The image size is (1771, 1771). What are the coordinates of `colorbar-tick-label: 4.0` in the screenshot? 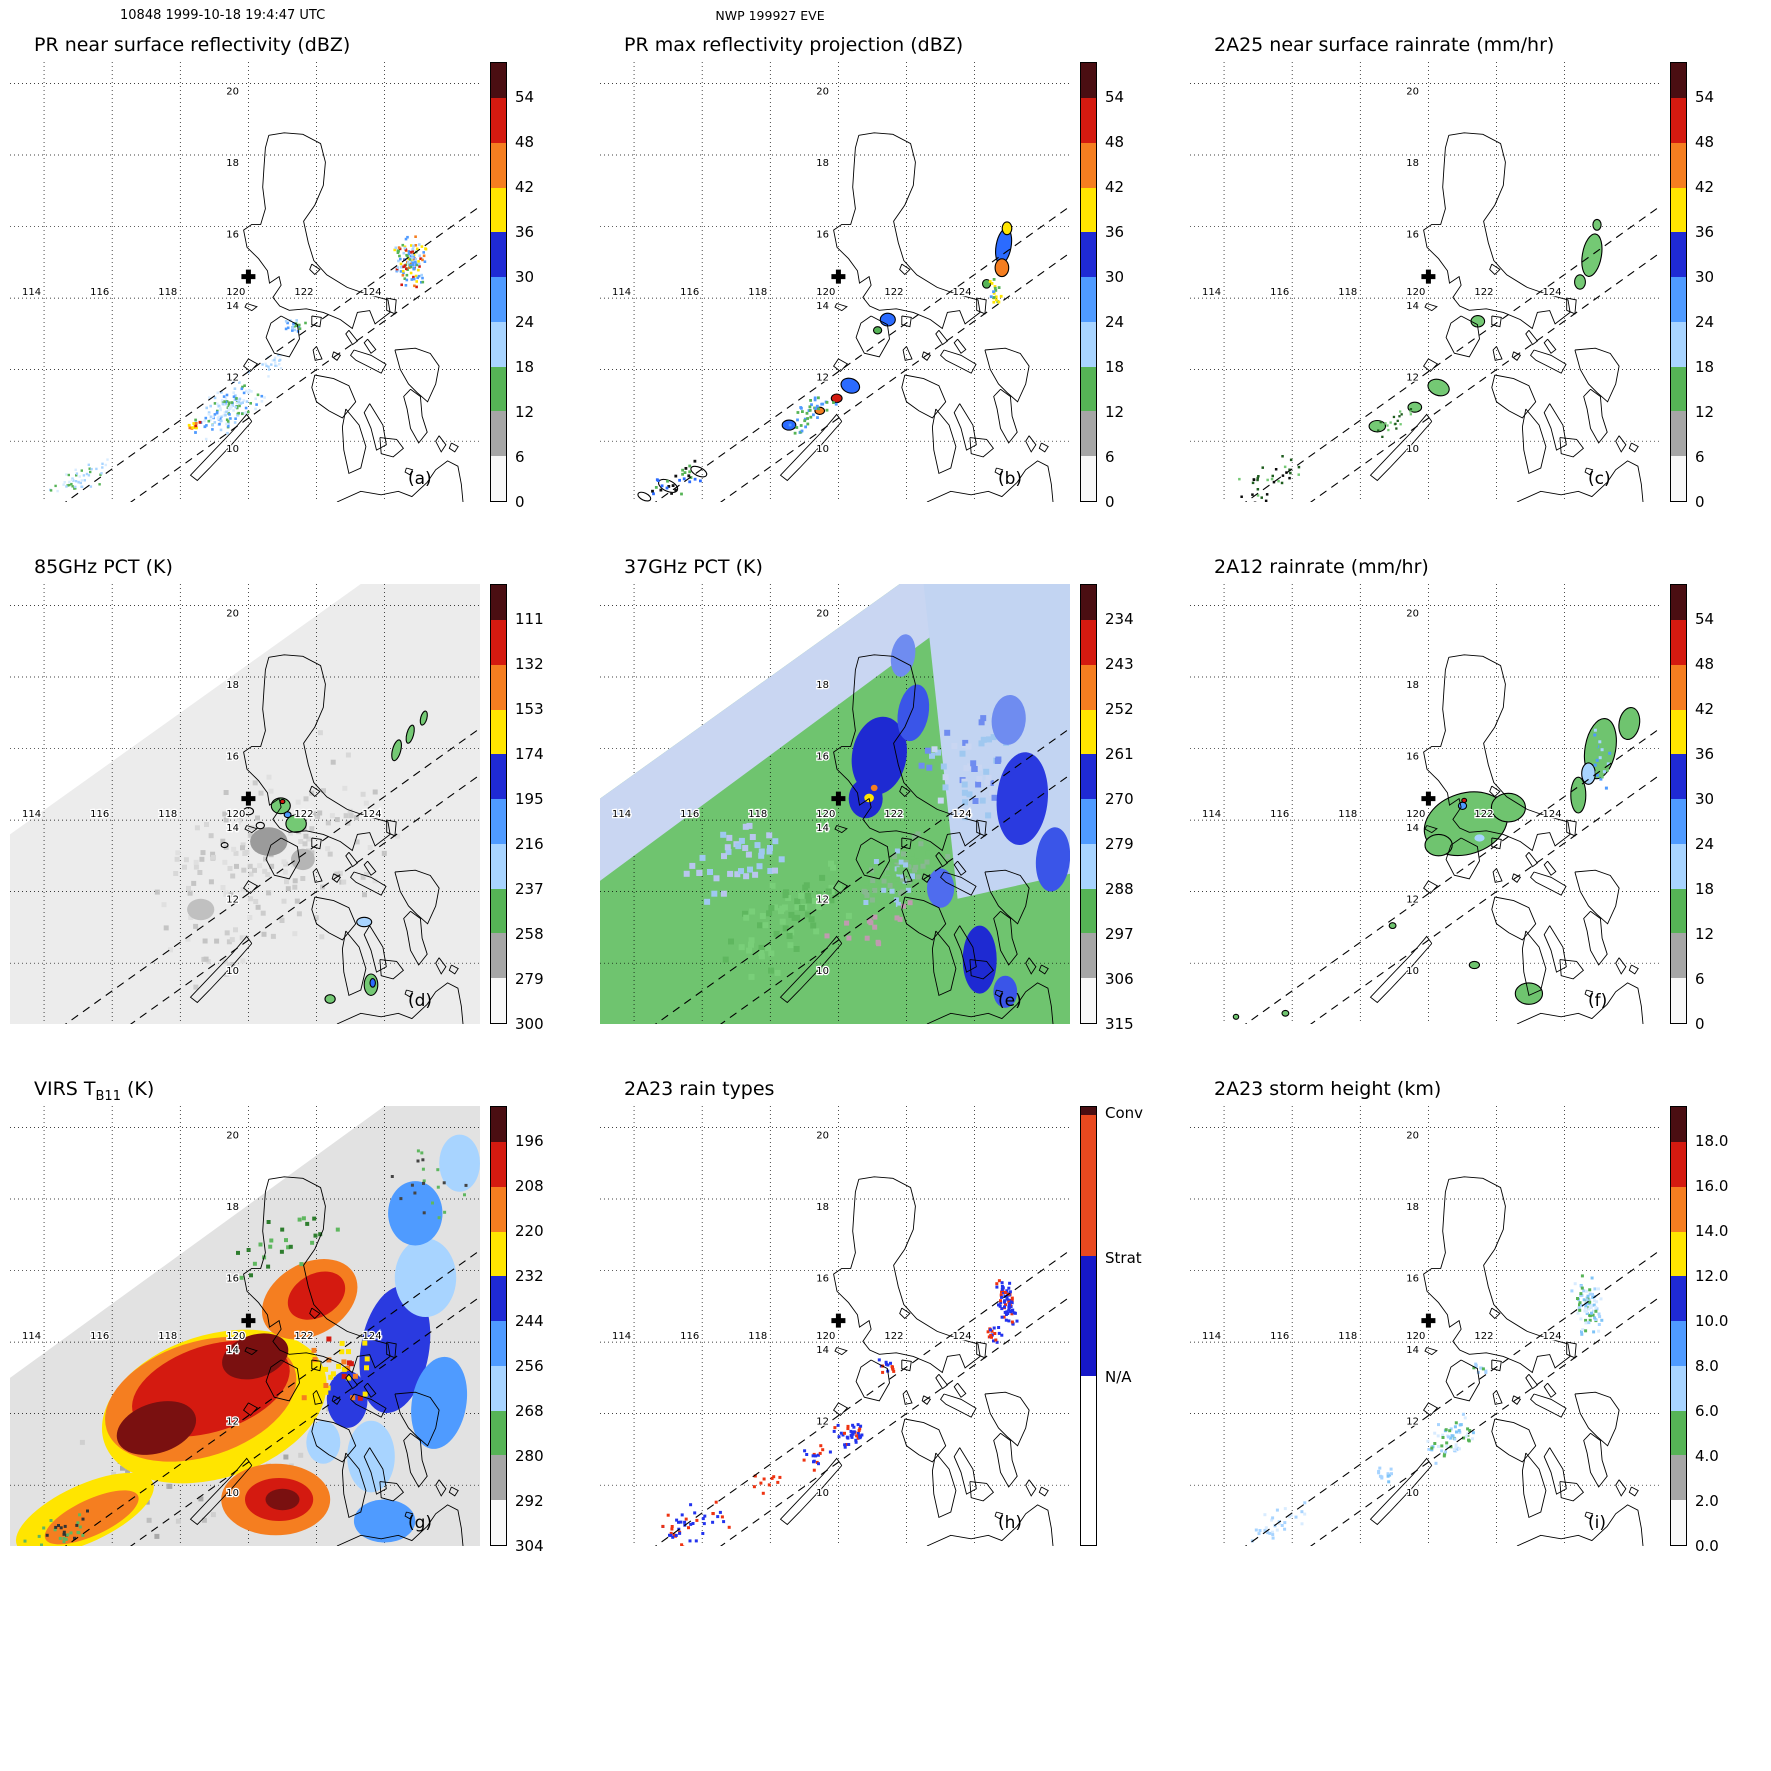 It's located at (1707, 1456).